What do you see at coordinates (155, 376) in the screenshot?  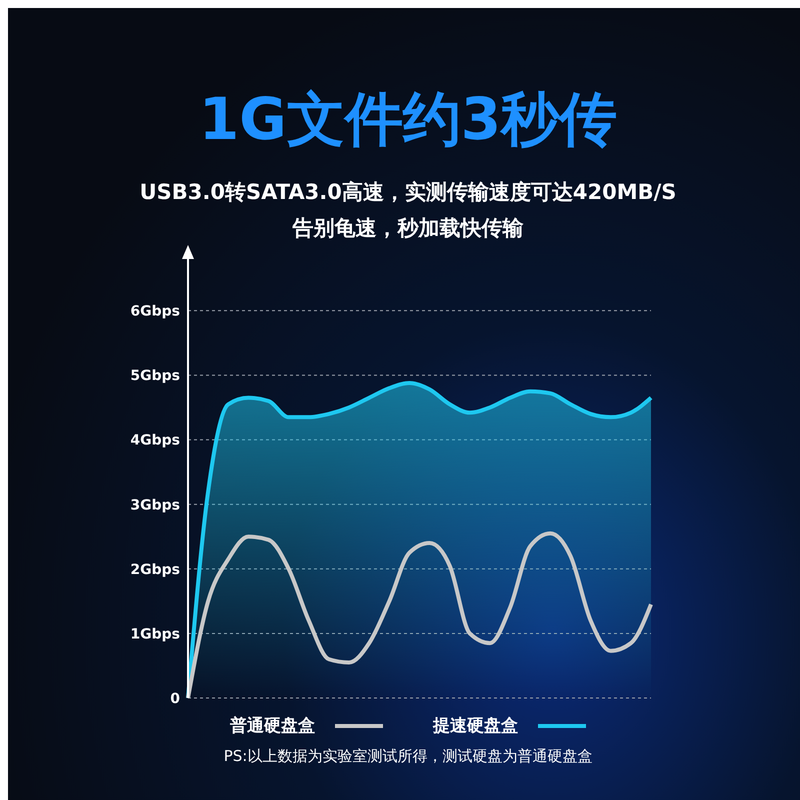 I see `y-tick-label: 5Gbps` at bounding box center [155, 376].